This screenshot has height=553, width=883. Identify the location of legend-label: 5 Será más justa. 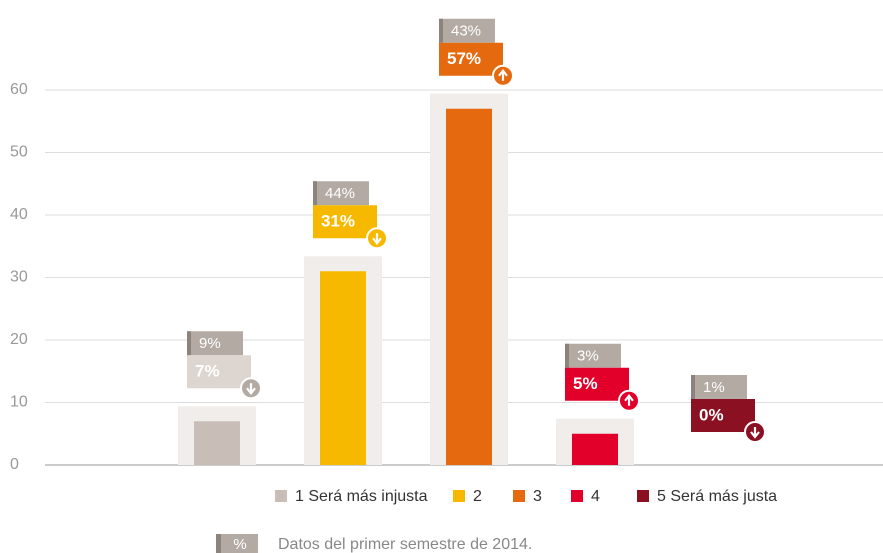
(717, 496).